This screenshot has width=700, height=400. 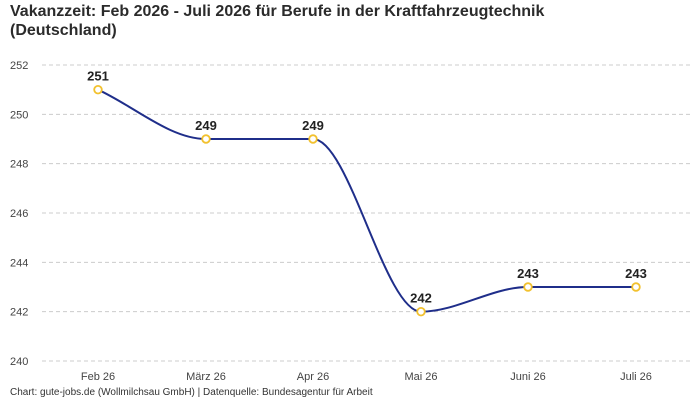 What do you see at coordinates (366, 377) in the screenshot?
I see `x-axis: Feb 26 März 26 Apr 26 Mai 26 Juni 26 Juli 26` at bounding box center [366, 377].